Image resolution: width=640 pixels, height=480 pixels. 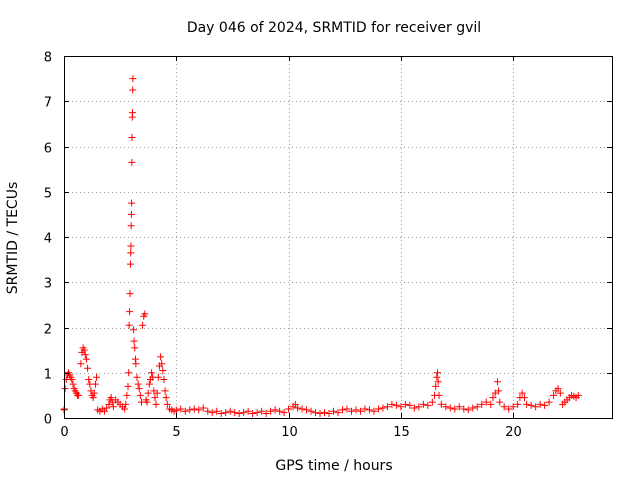 I want to click on y-tick-label: 2, so click(x=48, y=330).